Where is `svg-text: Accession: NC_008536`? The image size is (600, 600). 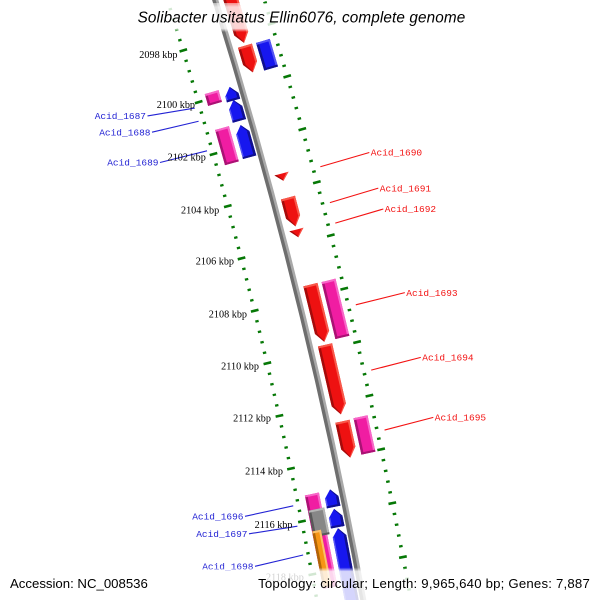 svg-text: Accession: NC_008536 is located at coordinates (79, 583).